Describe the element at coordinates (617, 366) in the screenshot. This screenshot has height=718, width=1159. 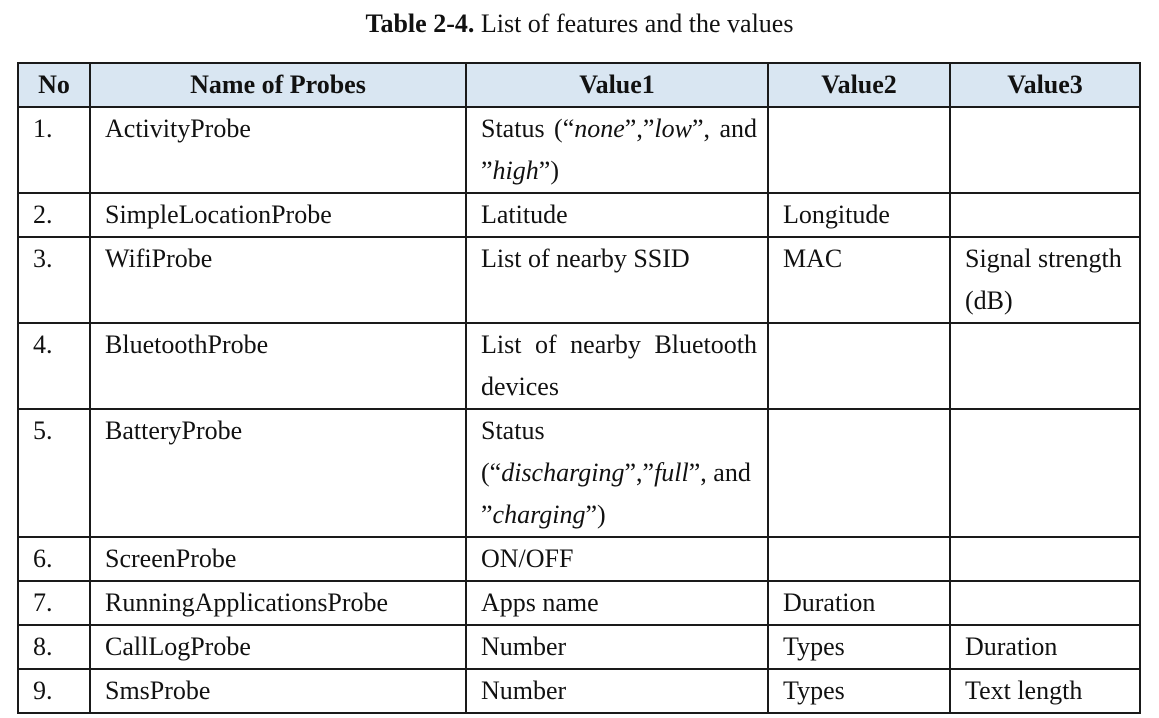
I see `cell-value1: List of nearby Bluetooth devices` at that location.